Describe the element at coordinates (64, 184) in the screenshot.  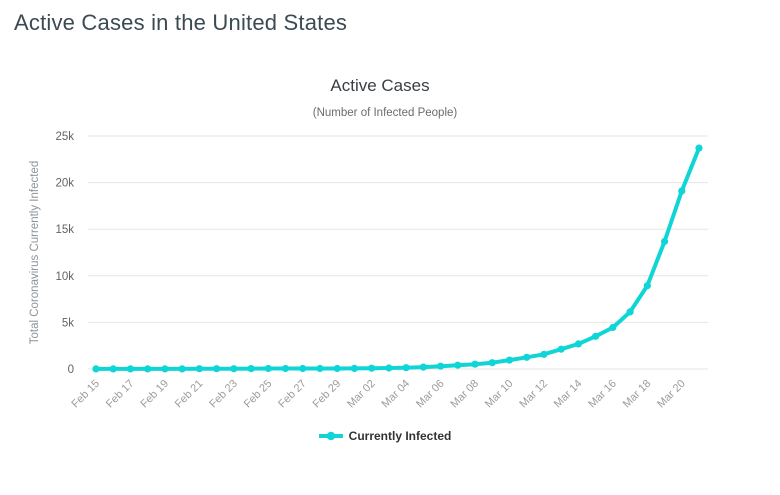
I see `y-tick-label: 20k` at that location.